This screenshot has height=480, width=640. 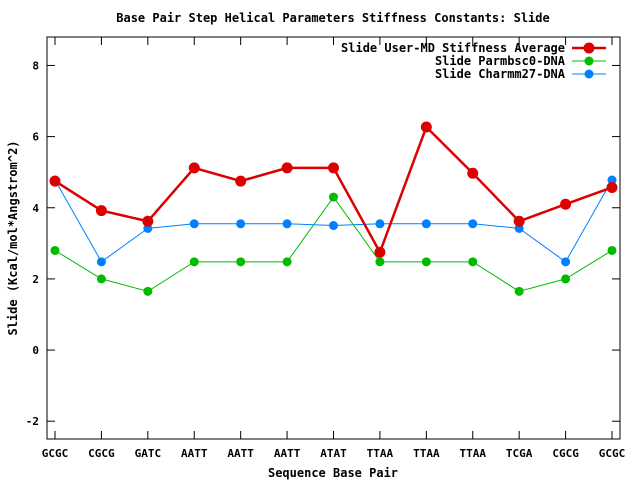 I want to click on y-tick-label: 6, so click(x=35, y=137).